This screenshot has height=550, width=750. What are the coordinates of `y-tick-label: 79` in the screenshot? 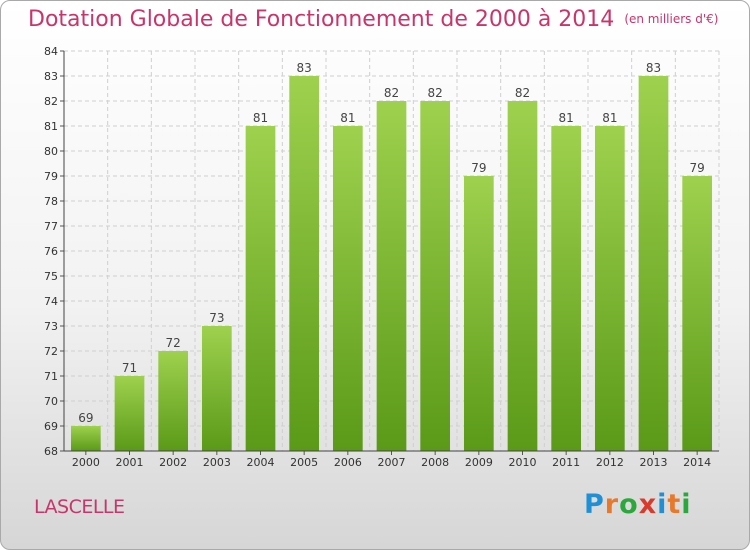 It's located at (51, 176).